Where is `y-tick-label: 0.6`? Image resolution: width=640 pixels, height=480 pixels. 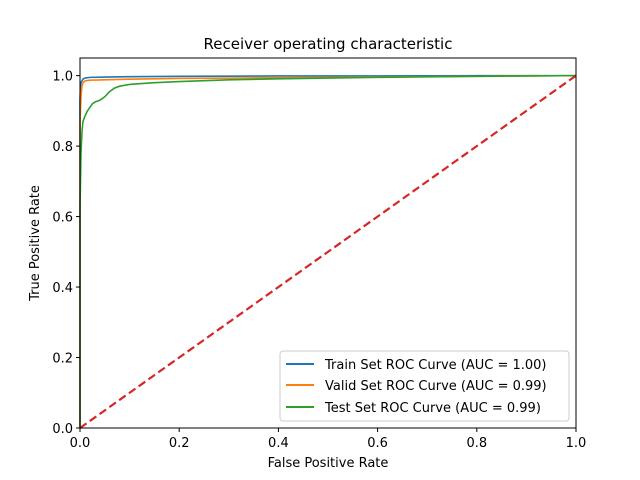
y-tick-label: 0.6 is located at coordinates (62, 218).